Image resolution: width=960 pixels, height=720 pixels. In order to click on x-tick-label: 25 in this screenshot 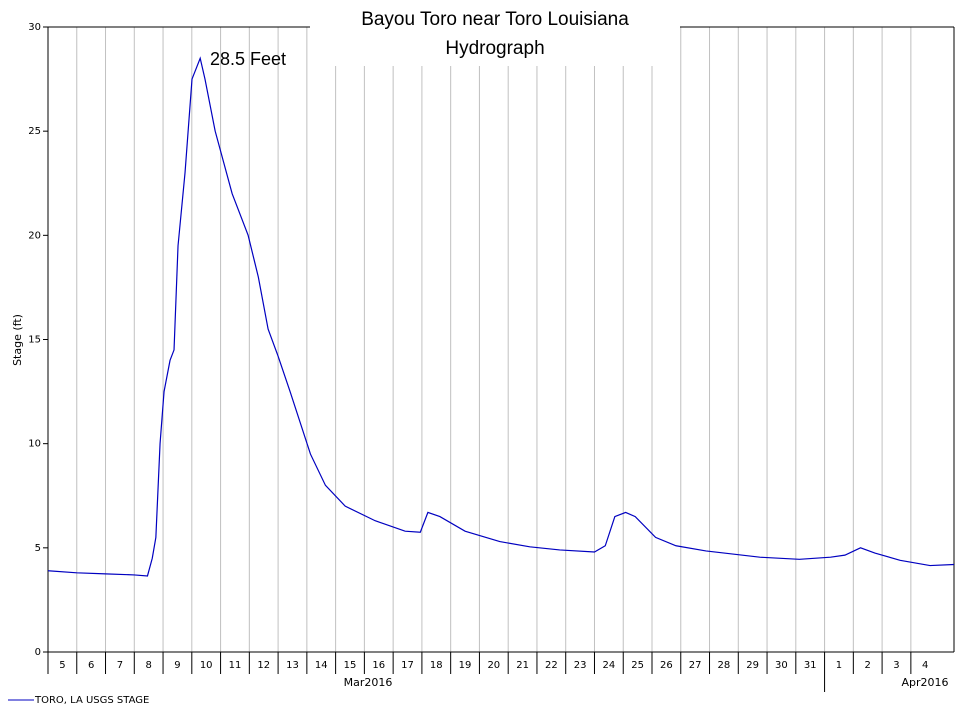, I will do `click(637, 665)`.